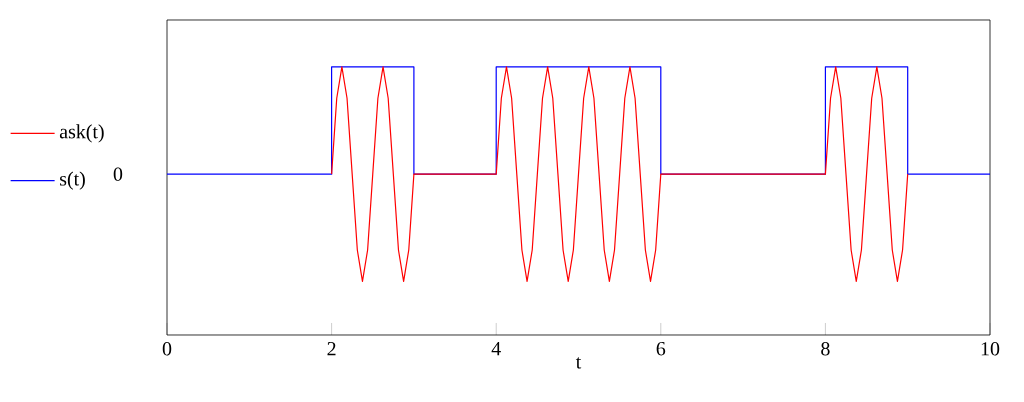  I want to click on x-tick-label: 4, so click(496, 349).